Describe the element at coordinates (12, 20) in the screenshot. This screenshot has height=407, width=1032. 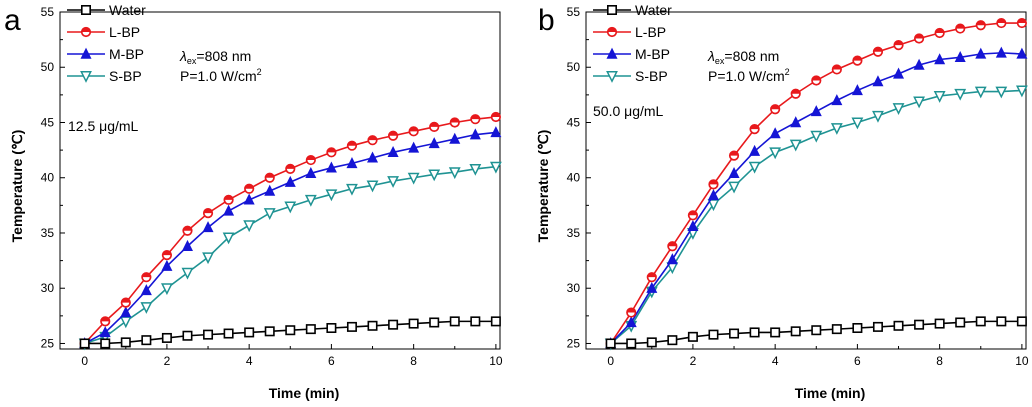
I see `panel-letter: a` at that location.